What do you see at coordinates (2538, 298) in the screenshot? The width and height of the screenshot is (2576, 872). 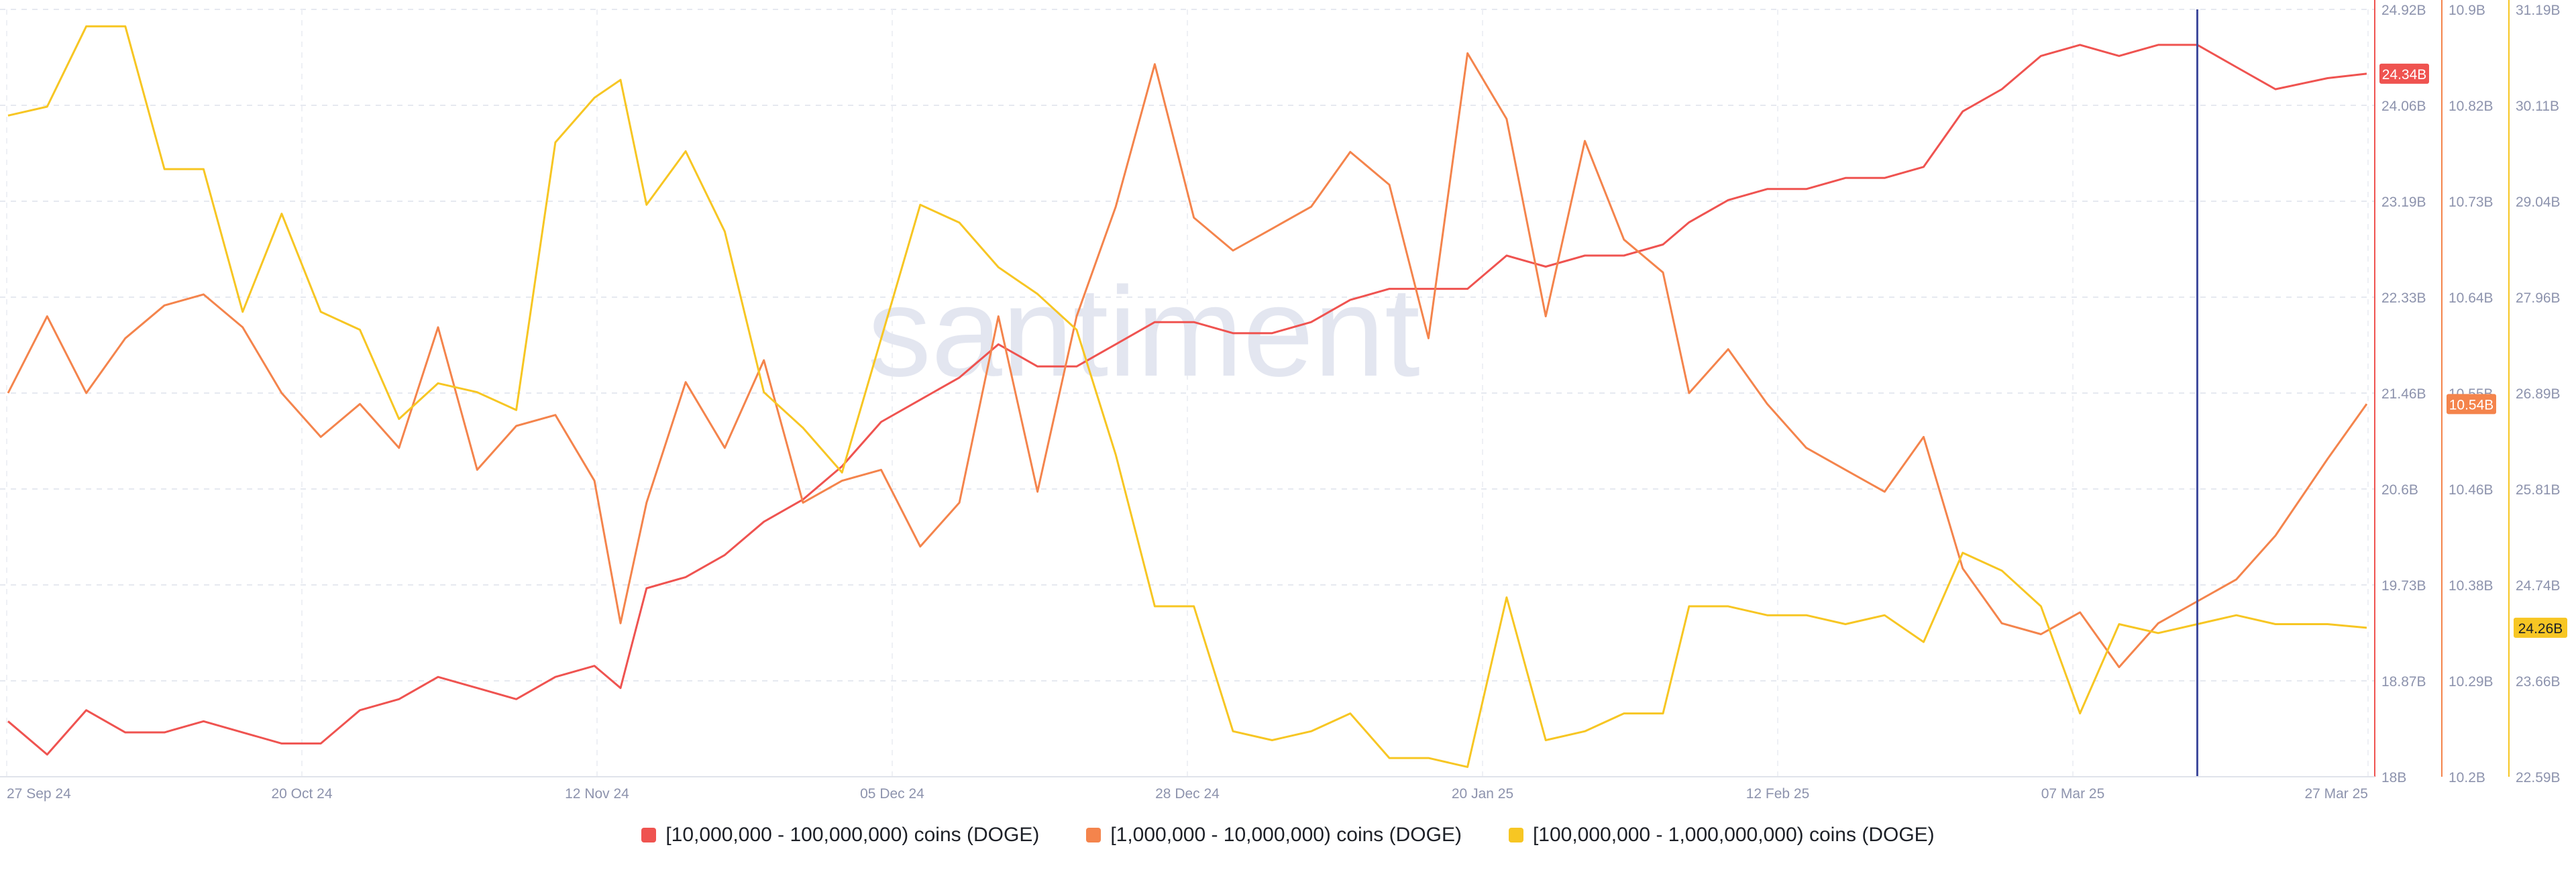 I see `y-tick-label: 27.96B` at bounding box center [2538, 298].